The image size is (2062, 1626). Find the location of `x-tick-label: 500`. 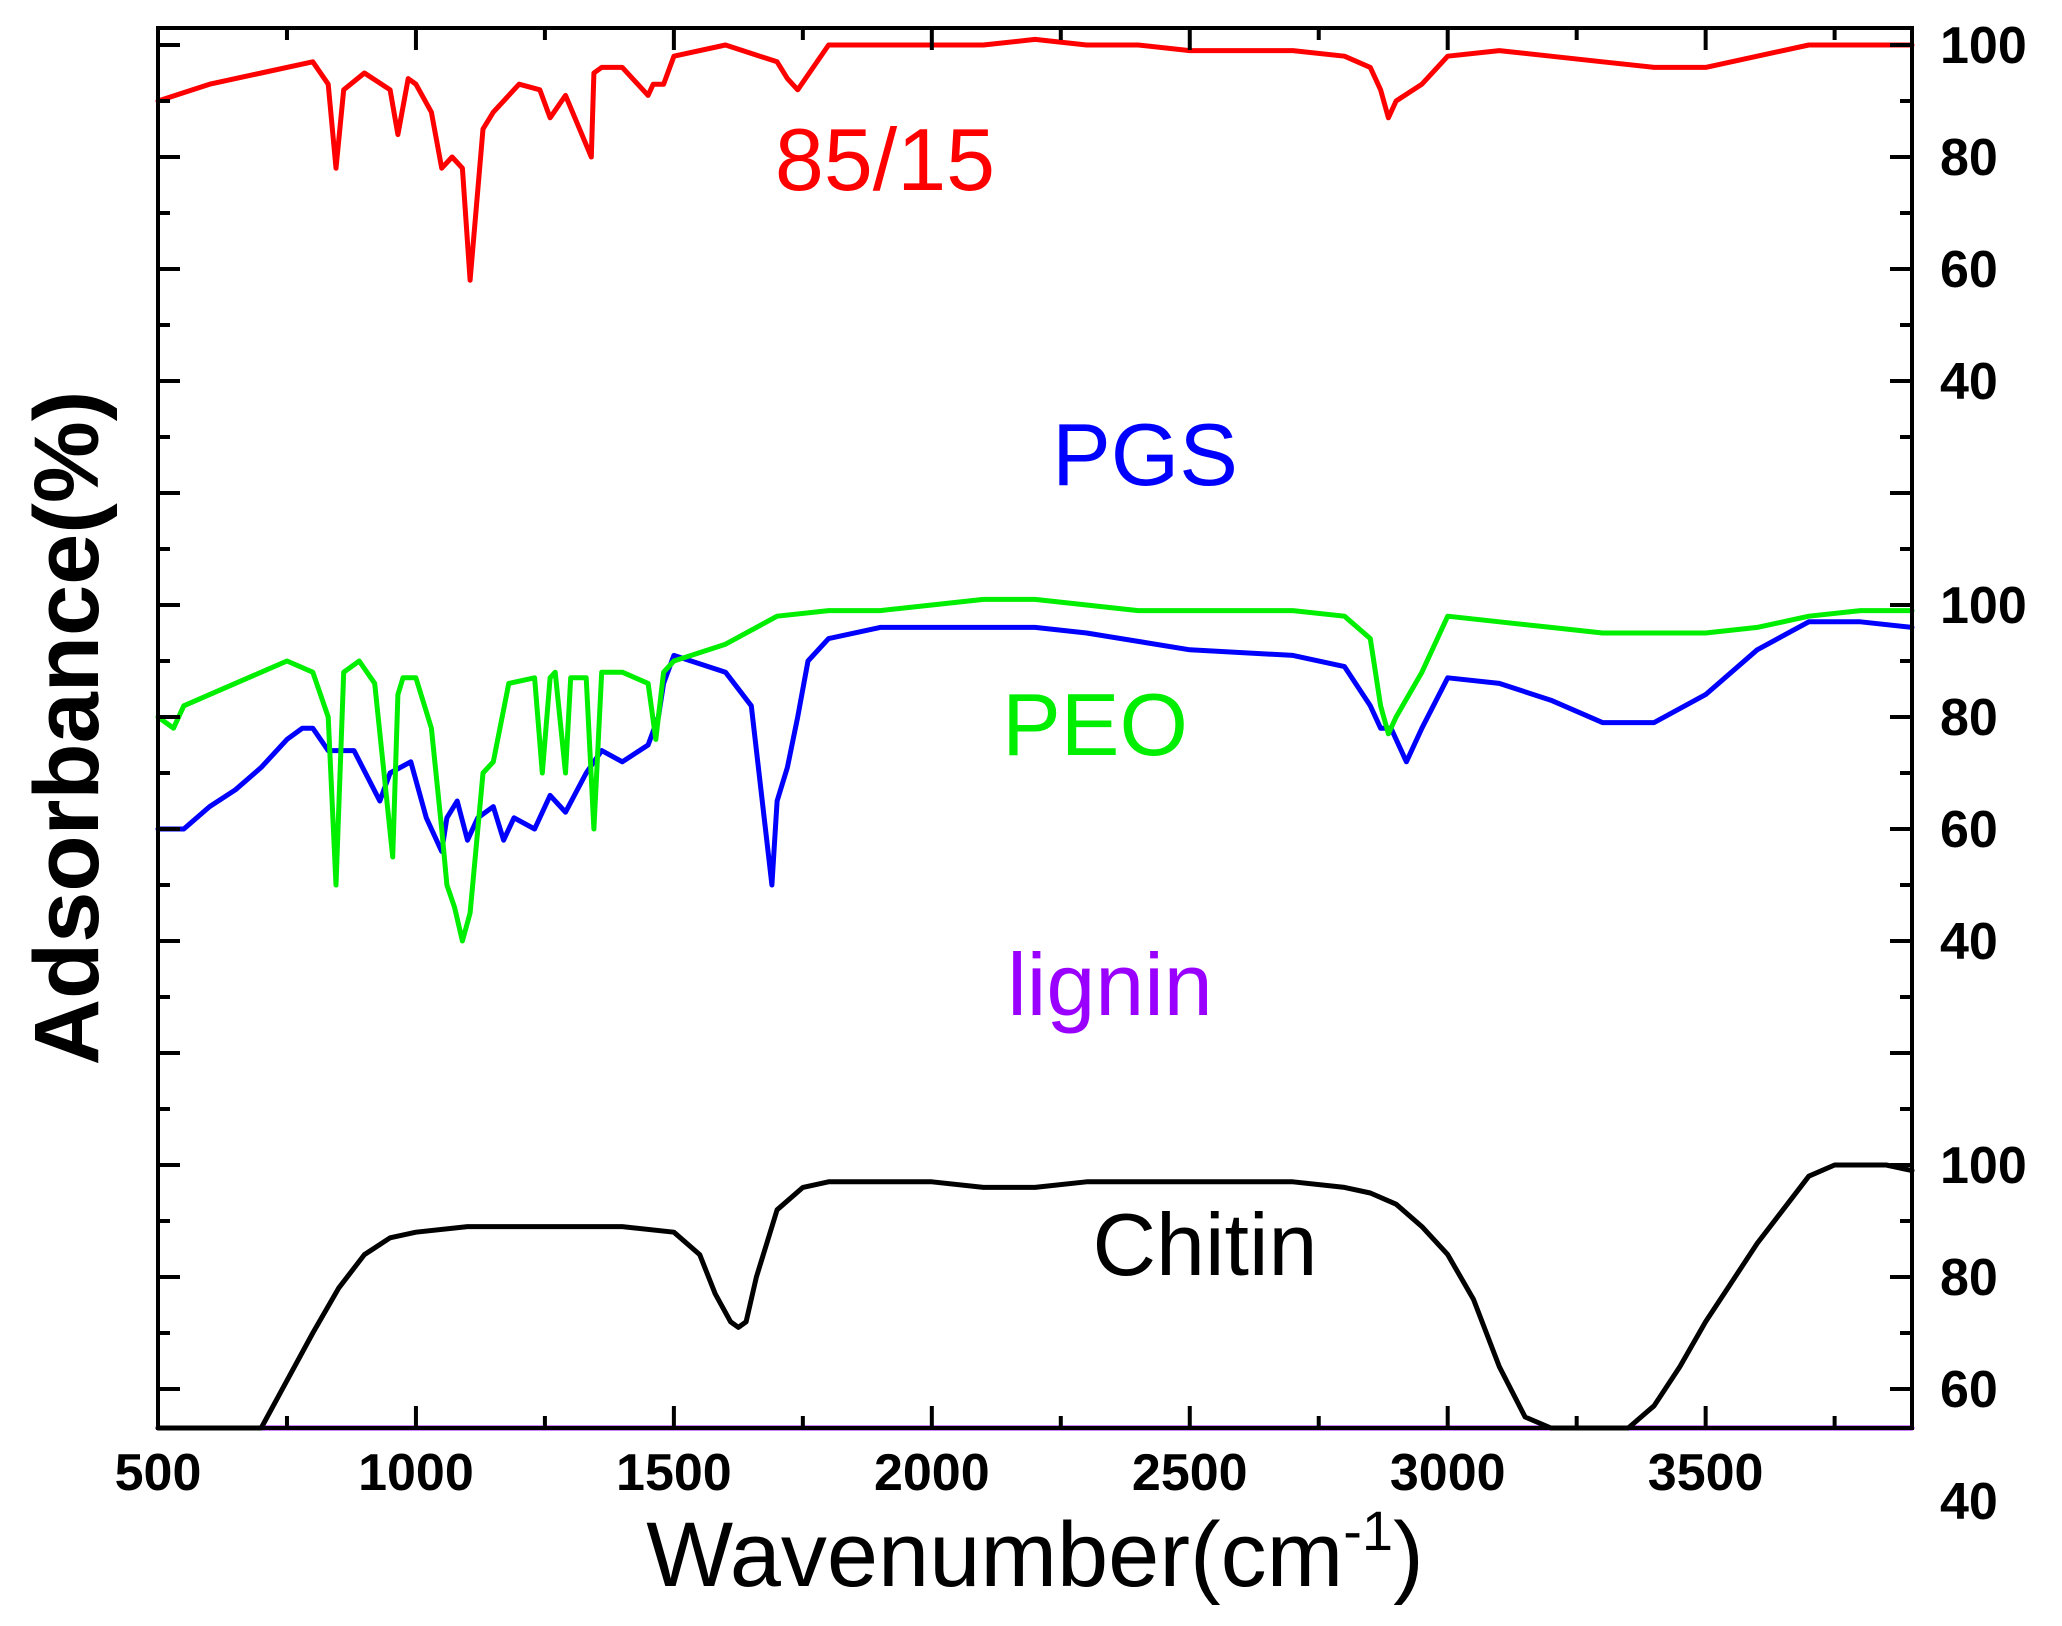

x-tick-label: 500 is located at coordinates (158, 1473).